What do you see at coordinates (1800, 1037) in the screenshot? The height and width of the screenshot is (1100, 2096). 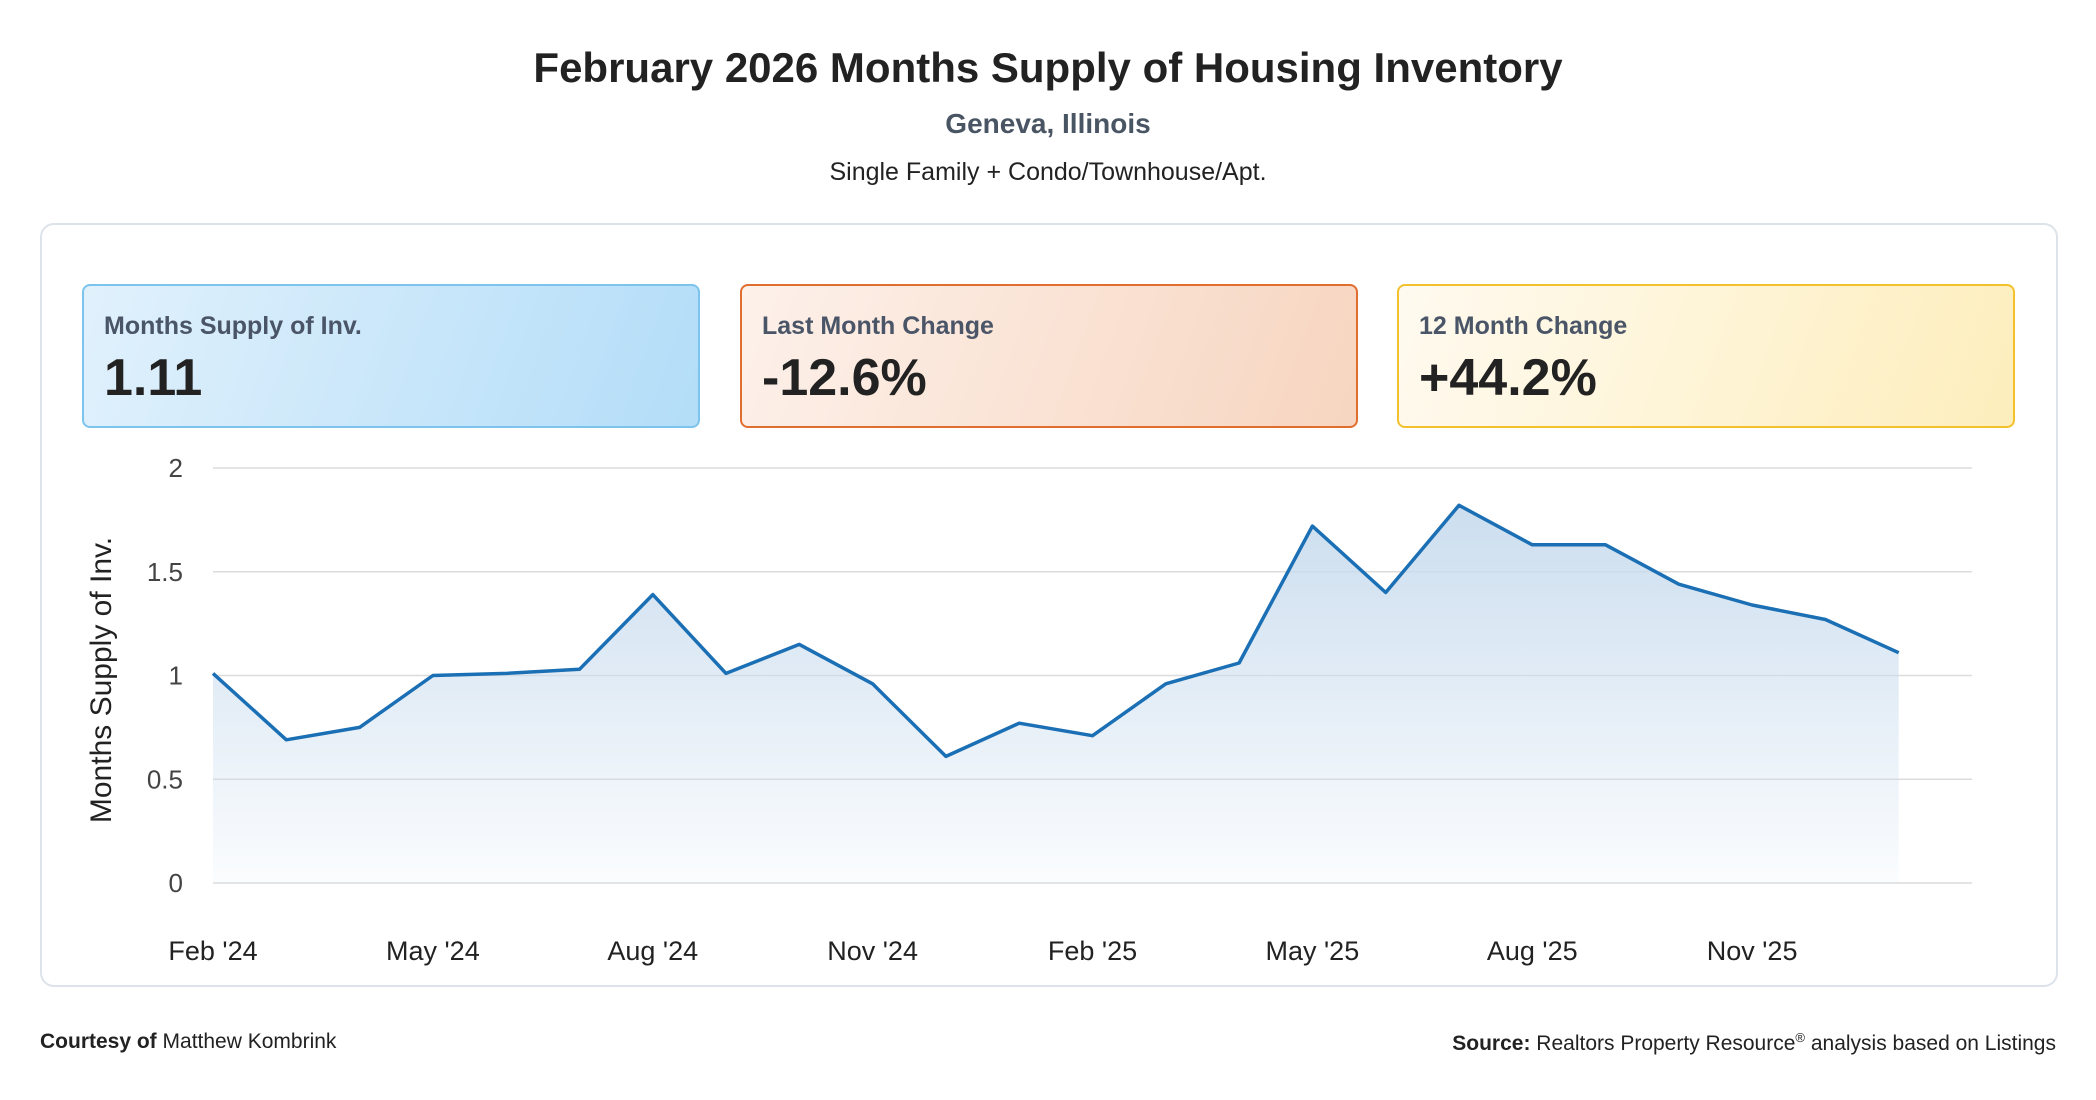 I see `registered-mark: ®` at bounding box center [1800, 1037].